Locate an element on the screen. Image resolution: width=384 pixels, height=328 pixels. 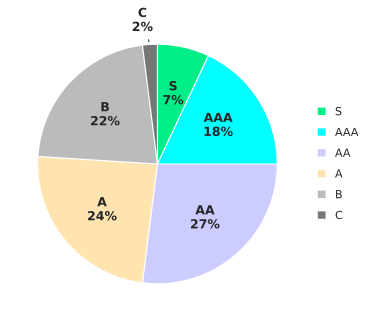
slice-label: S is located at coordinates (173, 85).